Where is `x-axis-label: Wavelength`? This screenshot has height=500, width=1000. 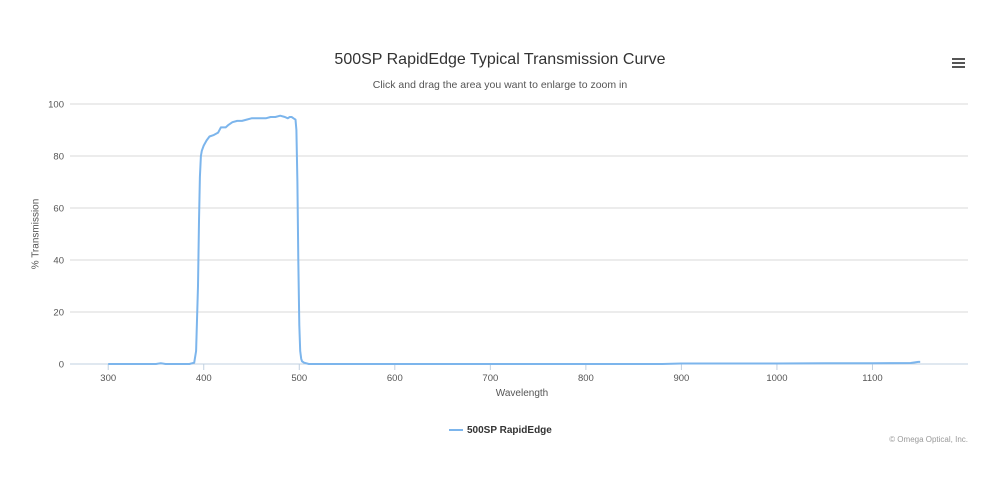
x-axis-label: Wavelength is located at coordinates (522, 393).